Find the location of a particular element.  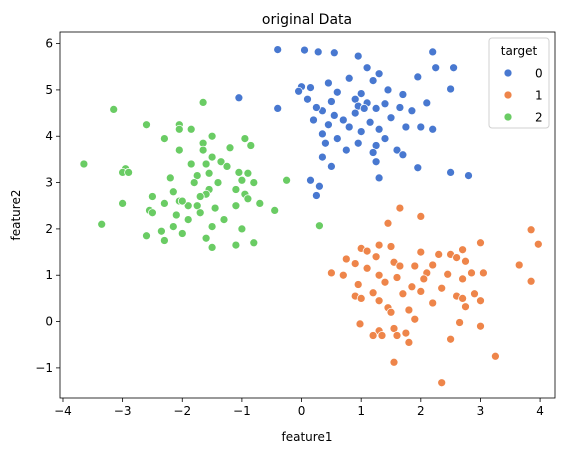

y-tick-label: 4 is located at coordinates (49, 136).